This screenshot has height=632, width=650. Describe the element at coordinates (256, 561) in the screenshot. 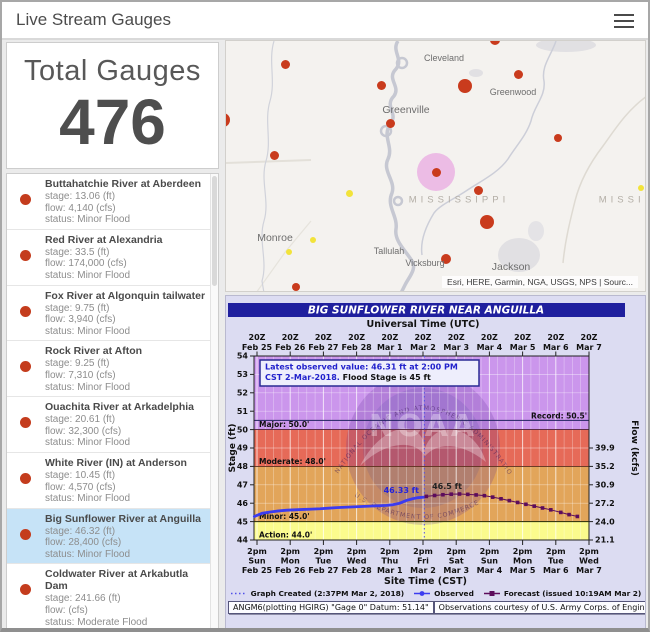

I see `bottom-tick-day: Sun` at that location.